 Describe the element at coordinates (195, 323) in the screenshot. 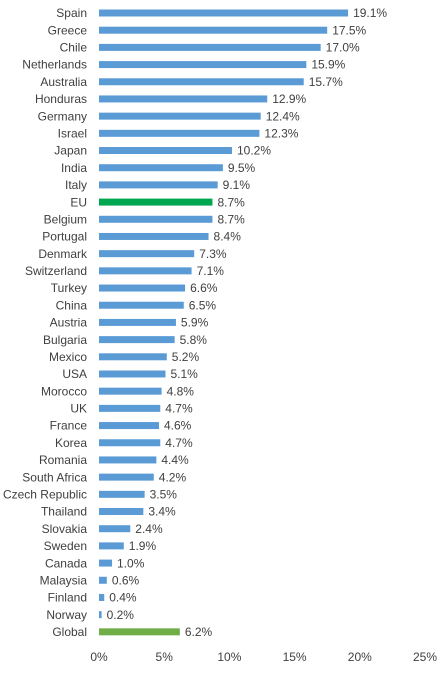

I see `value-label: 5.9%` at that location.